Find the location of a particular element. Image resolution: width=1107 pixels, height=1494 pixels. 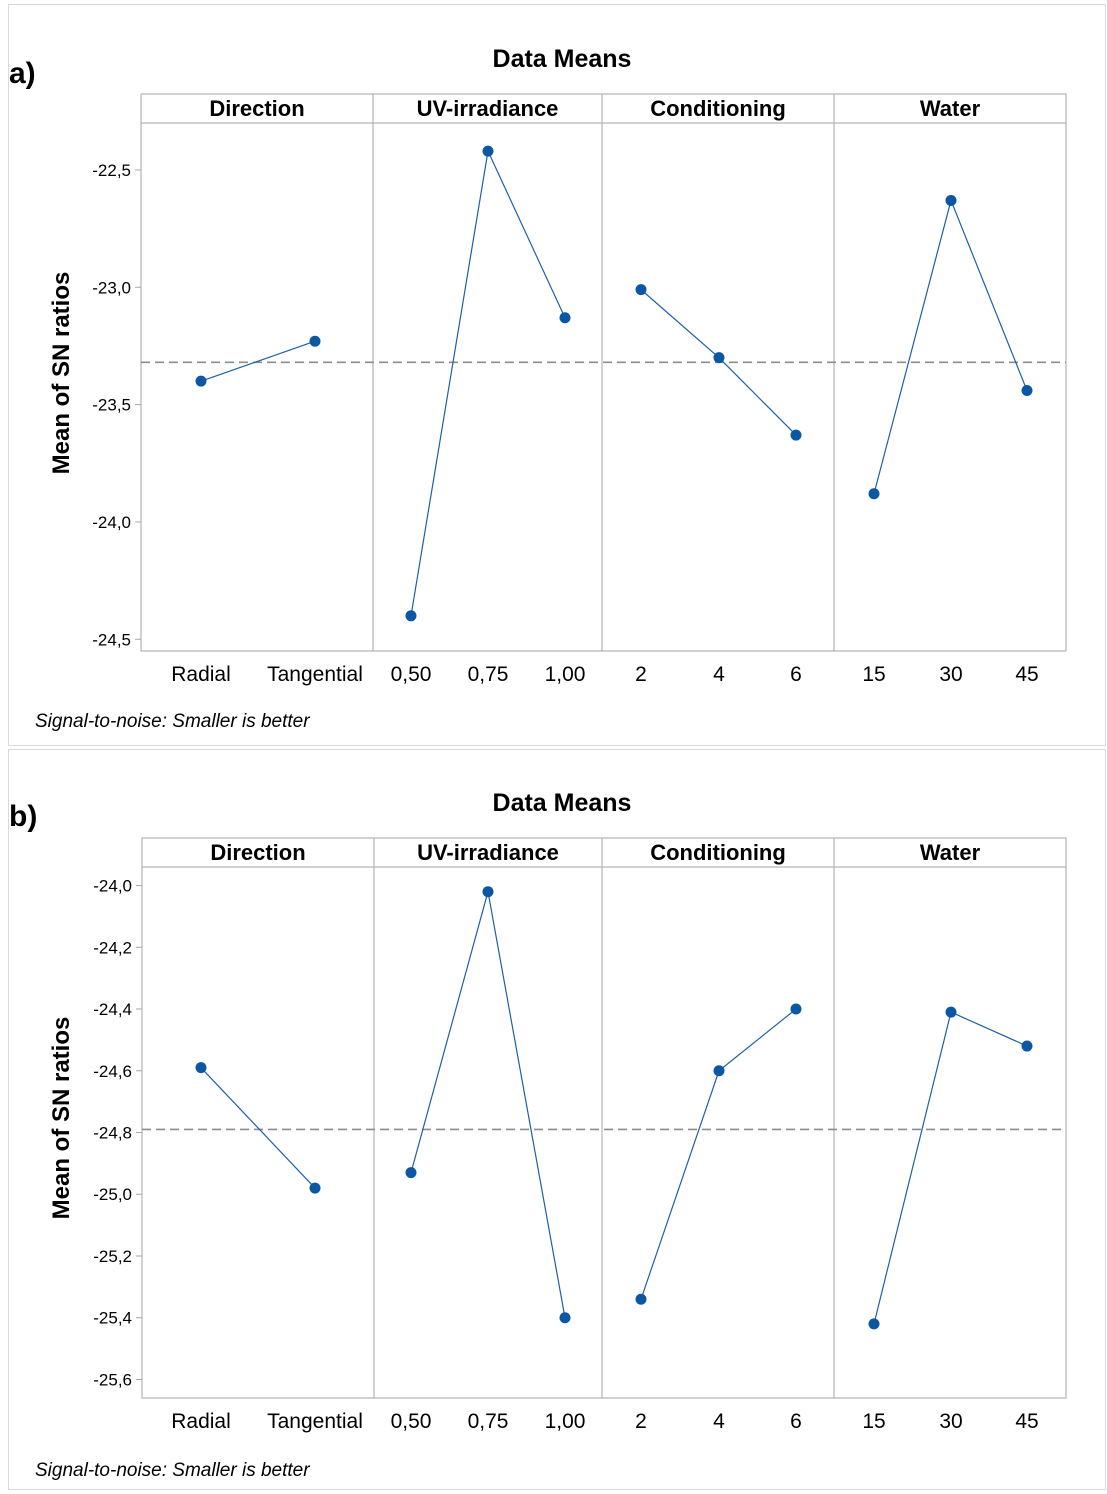

y-tick-label: -25,0 is located at coordinates (112, 1194).